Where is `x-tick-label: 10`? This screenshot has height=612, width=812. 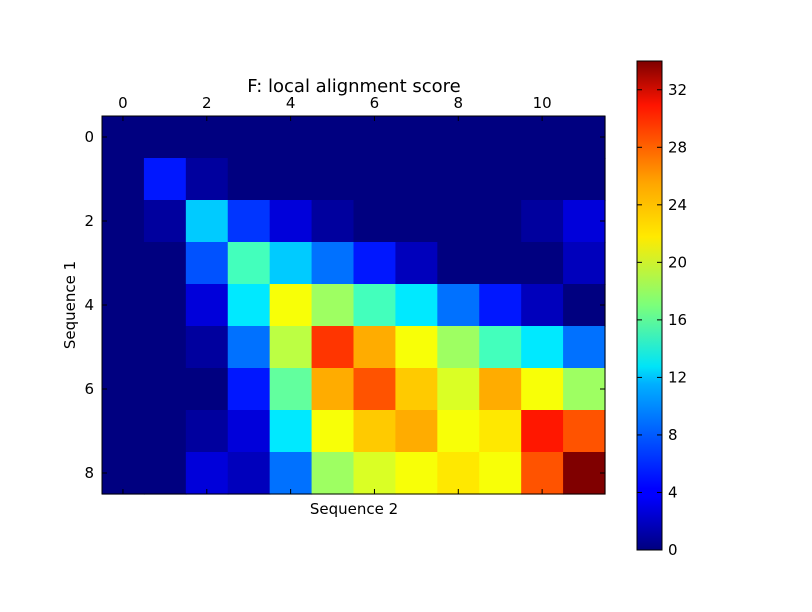 x-tick-label: 10 is located at coordinates (542, 103).